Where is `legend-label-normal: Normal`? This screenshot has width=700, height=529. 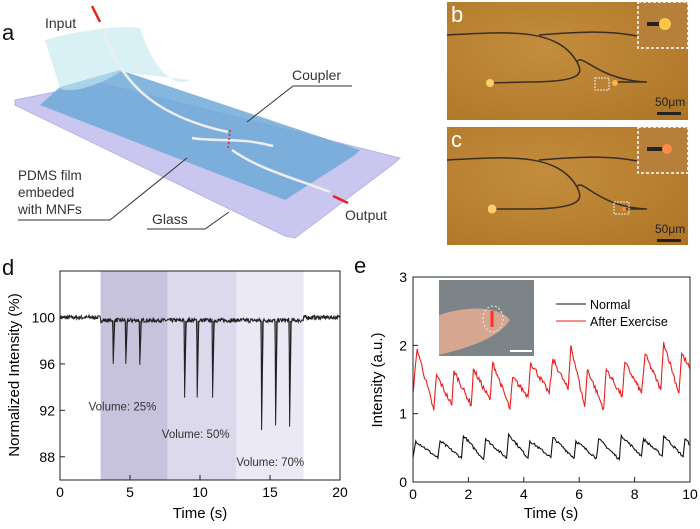
legend-label-normal: Normal is located at coordinates (610, 305).